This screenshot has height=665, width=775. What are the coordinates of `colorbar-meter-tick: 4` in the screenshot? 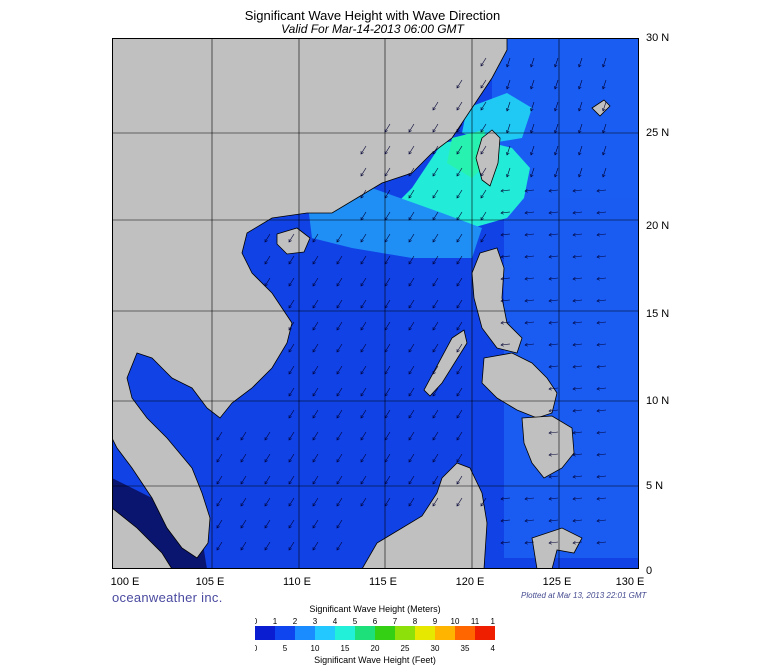 It's located at (335, 621).